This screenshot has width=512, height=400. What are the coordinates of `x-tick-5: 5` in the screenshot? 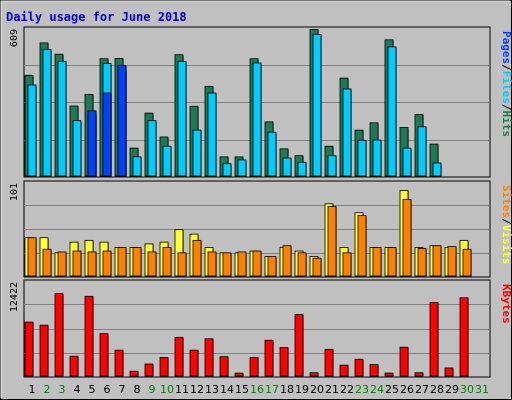 It's located at (92, 389).